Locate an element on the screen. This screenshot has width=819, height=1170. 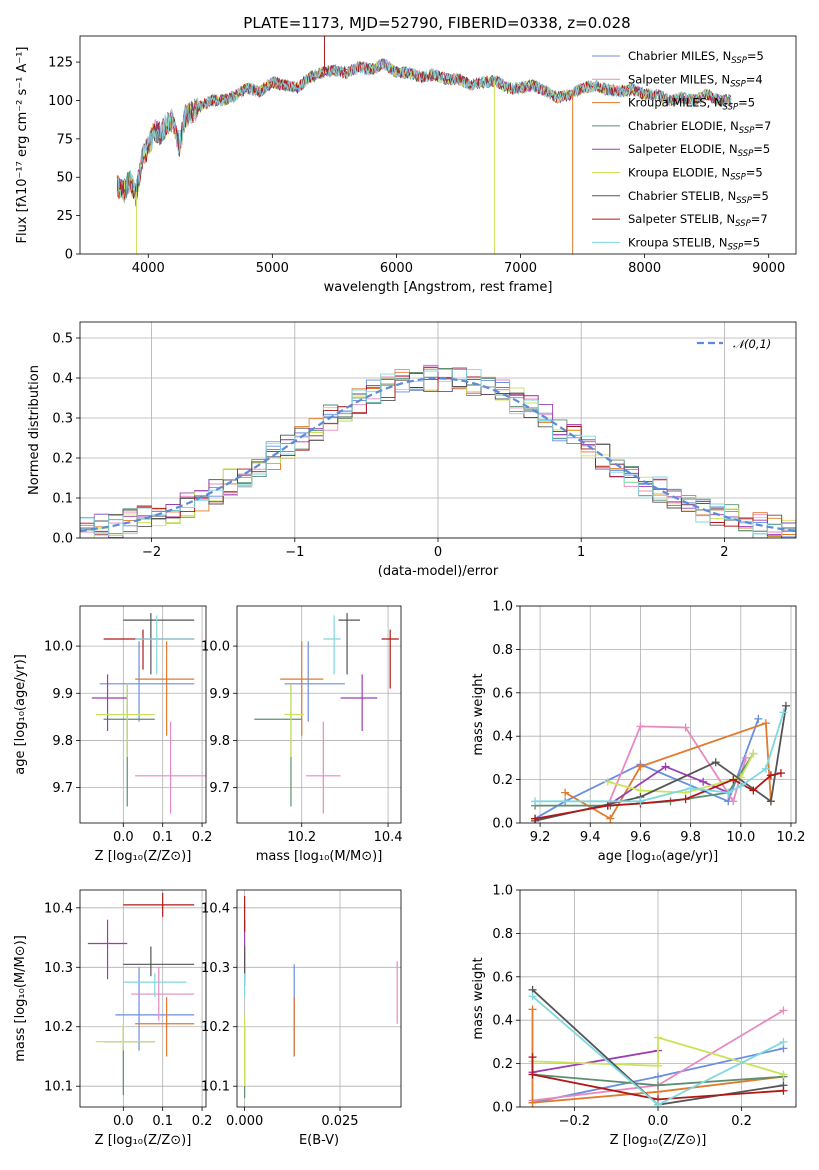
tick-label-x: −0.2 is located at coordinates (575, 1121).